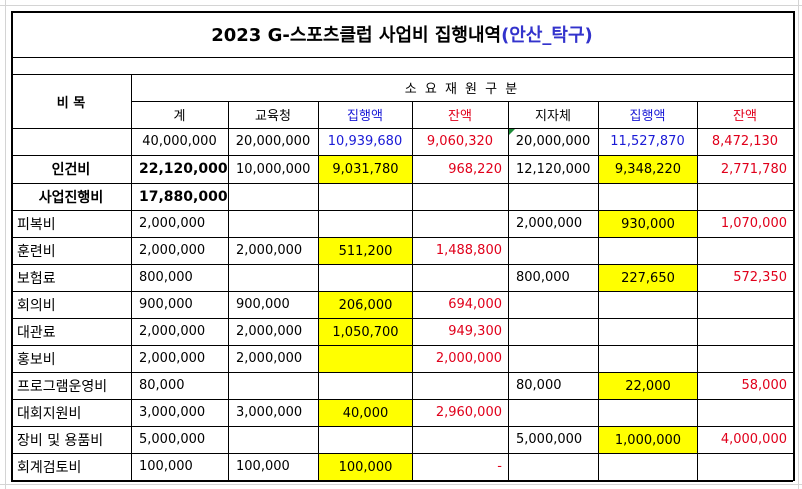 This screenshot has height=489, width=802. What do you see at coordinates (753, 223) in the screenshot?
I see `table-cell: 1,070,000` at bounding box center [753, 223].